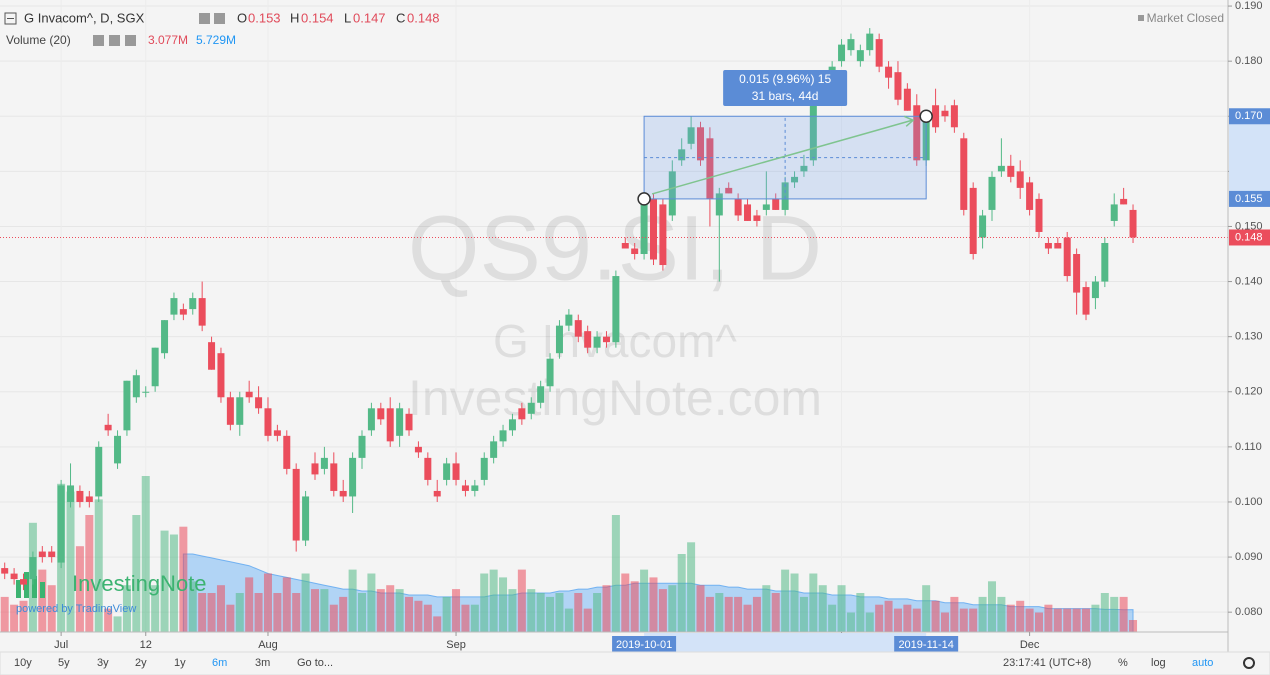 The image size is (1270, 675). I want to click on last-price-label: 0.148, so click(1249, 237).